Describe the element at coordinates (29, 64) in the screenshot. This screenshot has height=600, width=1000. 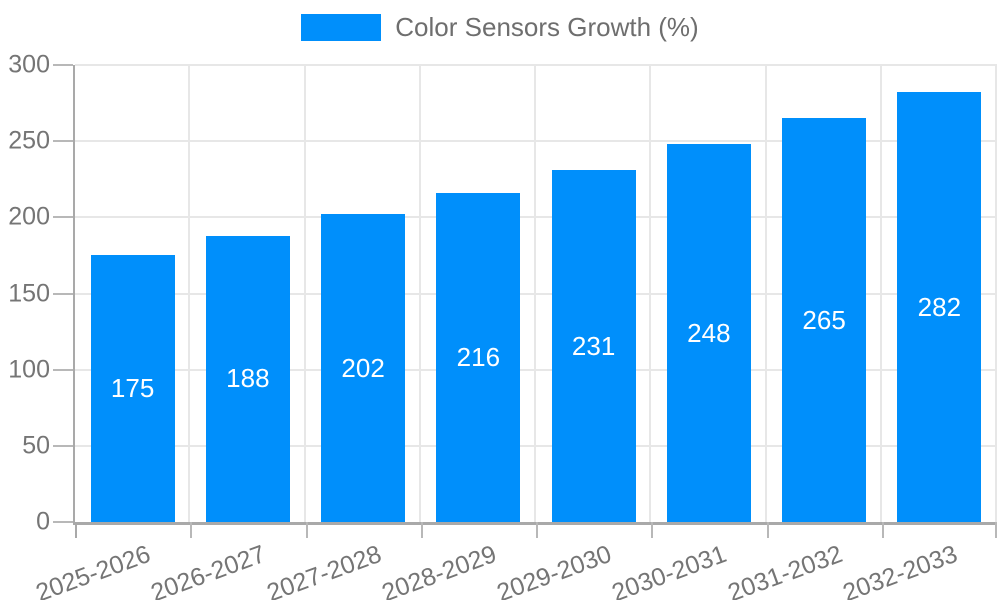
I see `y-tick-label: 300` at that location.